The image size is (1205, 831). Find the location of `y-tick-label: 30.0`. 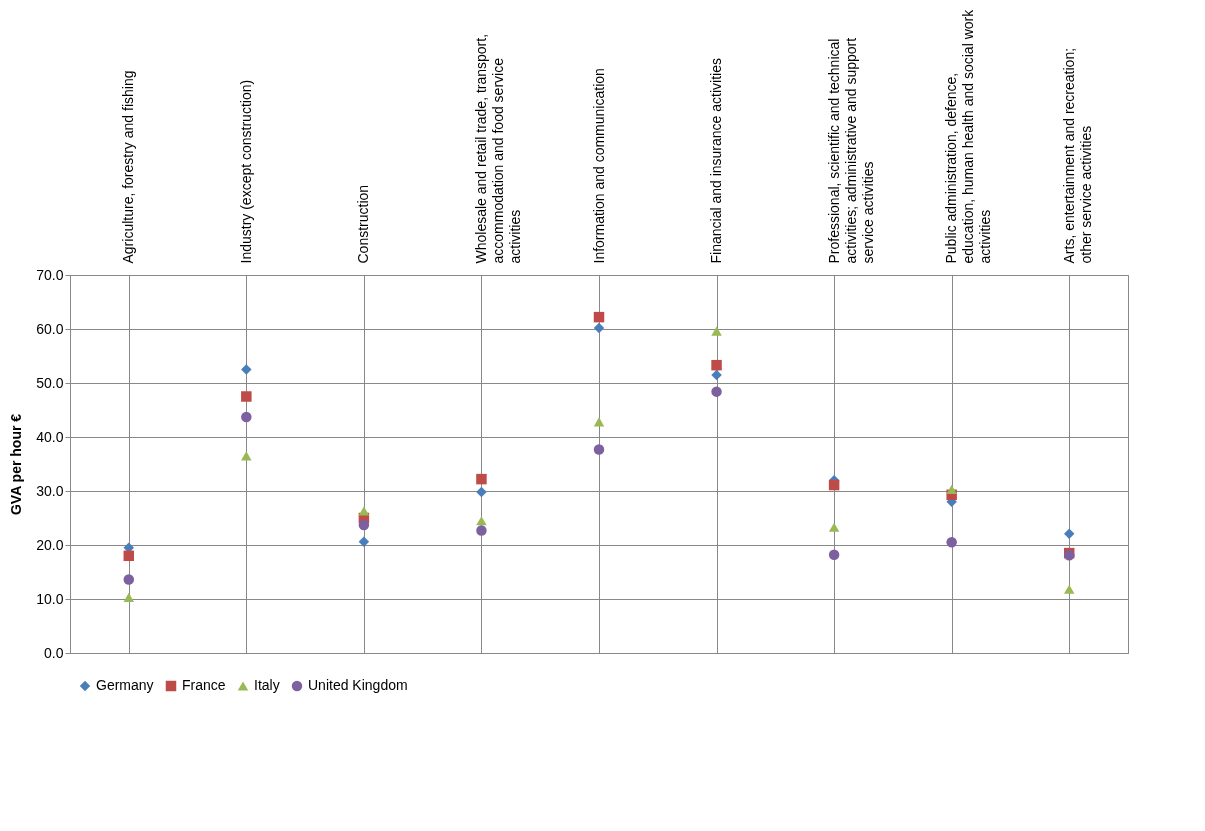

y-tick-label: 30.0 is located at coordinates (50, 490).